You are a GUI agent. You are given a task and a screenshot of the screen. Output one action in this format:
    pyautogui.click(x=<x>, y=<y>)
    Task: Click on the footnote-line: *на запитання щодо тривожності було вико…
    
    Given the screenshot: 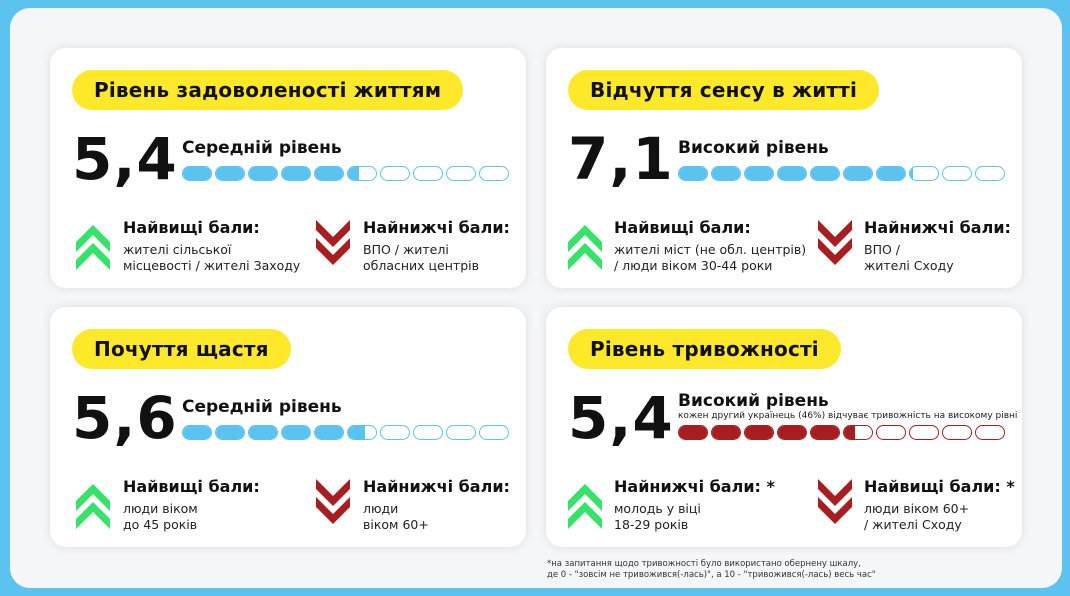 What is the action you would take?
    pyautogui.click(x=704, y=564)
    